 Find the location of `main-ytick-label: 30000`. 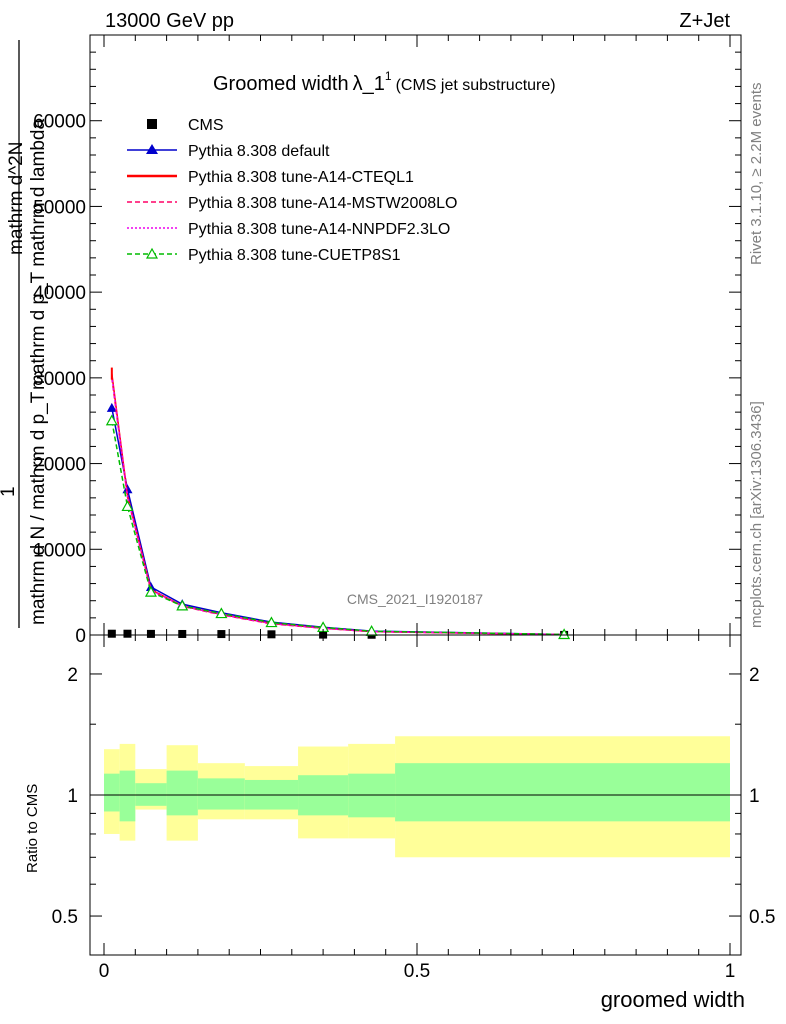

main-ytick-label: 30000 is located at coordinates (59, 379).